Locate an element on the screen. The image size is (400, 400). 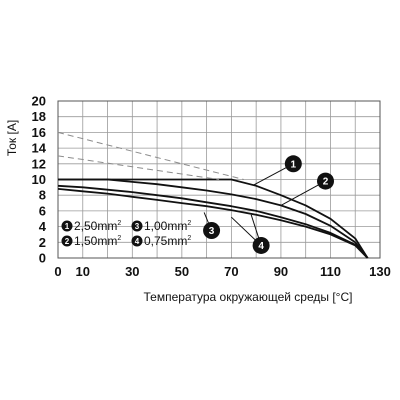
x-tick-label: 30 is located at coordinates (132, 271).